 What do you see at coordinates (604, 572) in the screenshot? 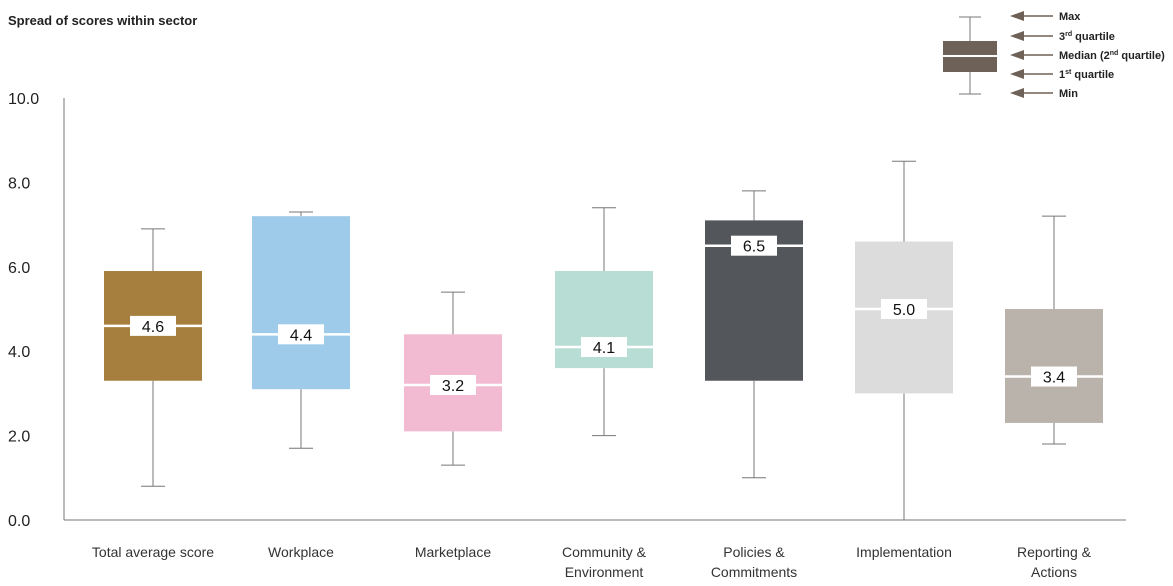
I see `category-label: Environment` at bounding box center [604, 572].